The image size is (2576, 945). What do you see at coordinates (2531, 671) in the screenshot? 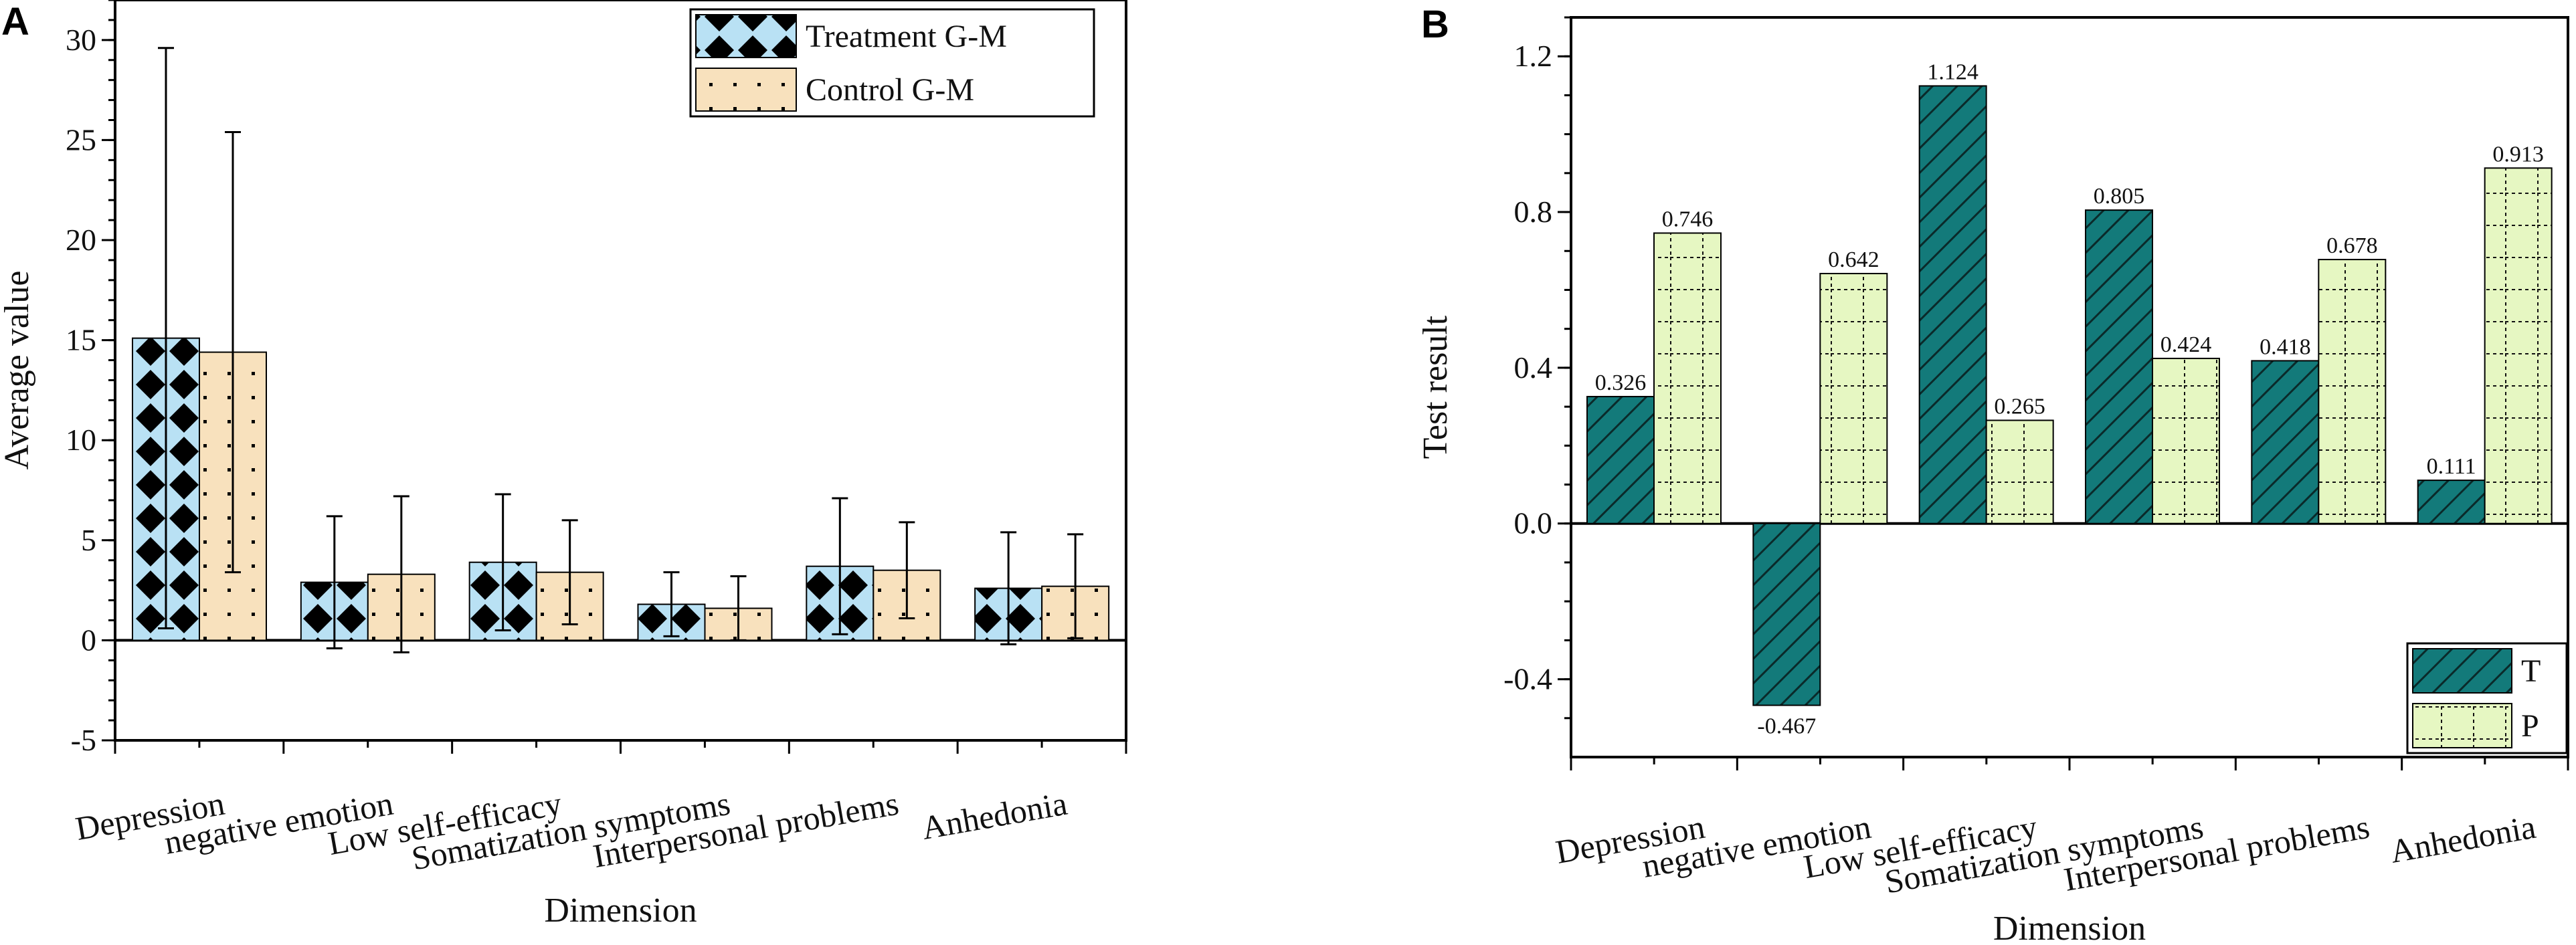
I see `legend-label: T` at bounding box center [2531, 671].